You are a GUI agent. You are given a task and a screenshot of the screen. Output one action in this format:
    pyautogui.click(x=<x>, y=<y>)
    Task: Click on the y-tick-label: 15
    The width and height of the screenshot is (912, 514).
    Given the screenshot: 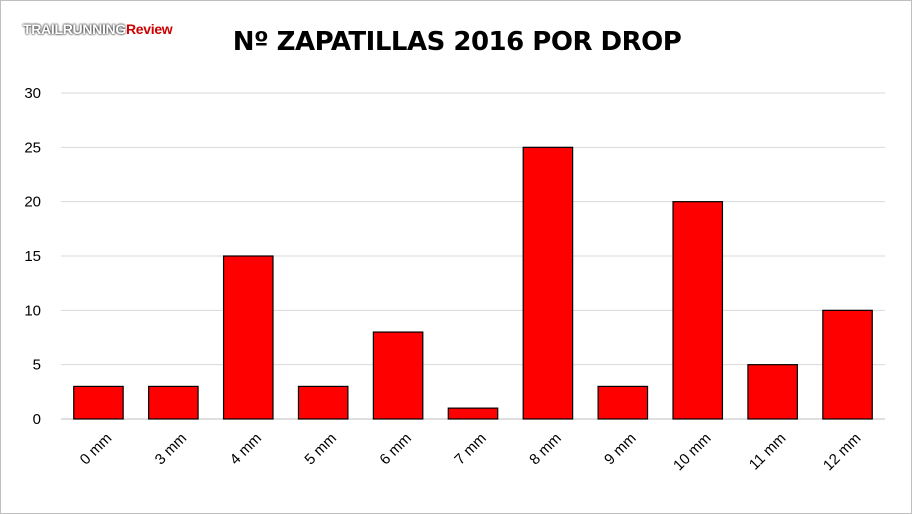 What is the action you would take?
    pyautogui.click(x=32, y=256)
    